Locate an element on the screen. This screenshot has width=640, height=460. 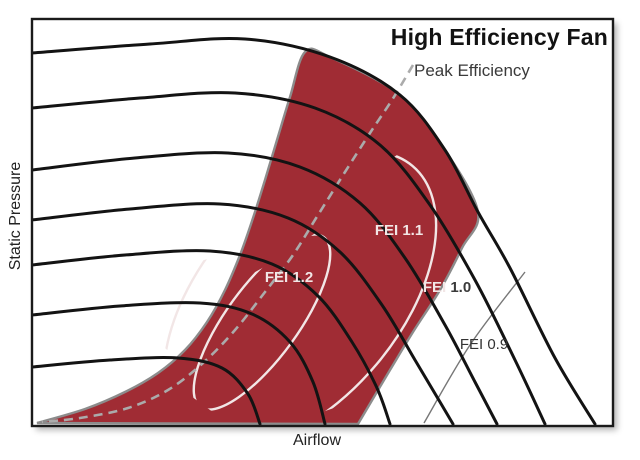
fei-label-0-9: FEI 0.9 is located at coordinates (484, 344).